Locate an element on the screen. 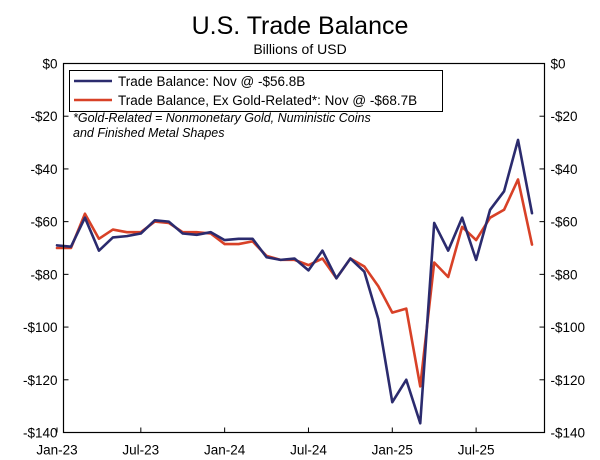 The image size is (600, 460). y-tick-label-left: -$120 is located at coordinates (40, 380).